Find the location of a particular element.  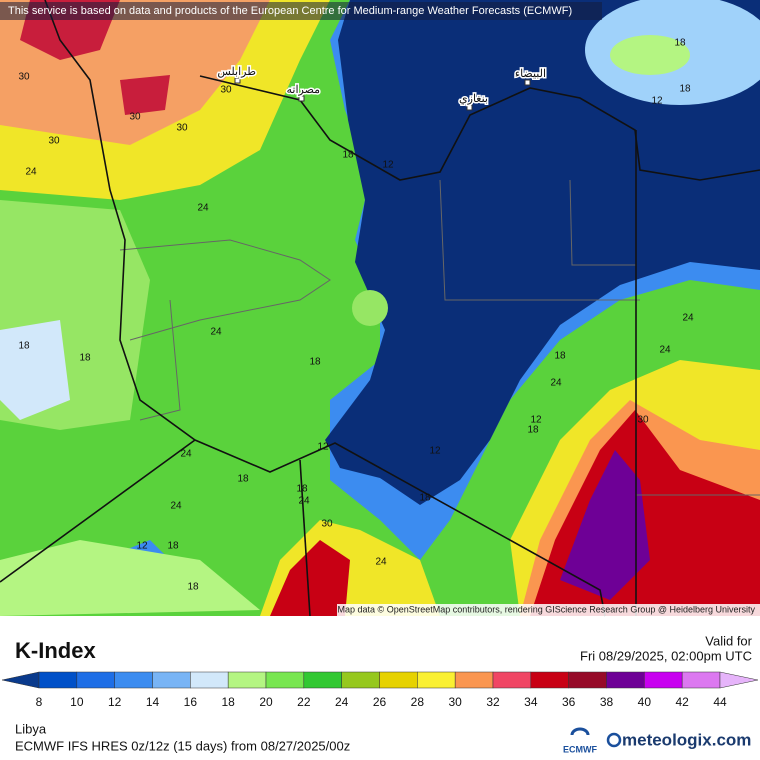

colorbar-tick-label: 14 is located at coordinates (153, 702).